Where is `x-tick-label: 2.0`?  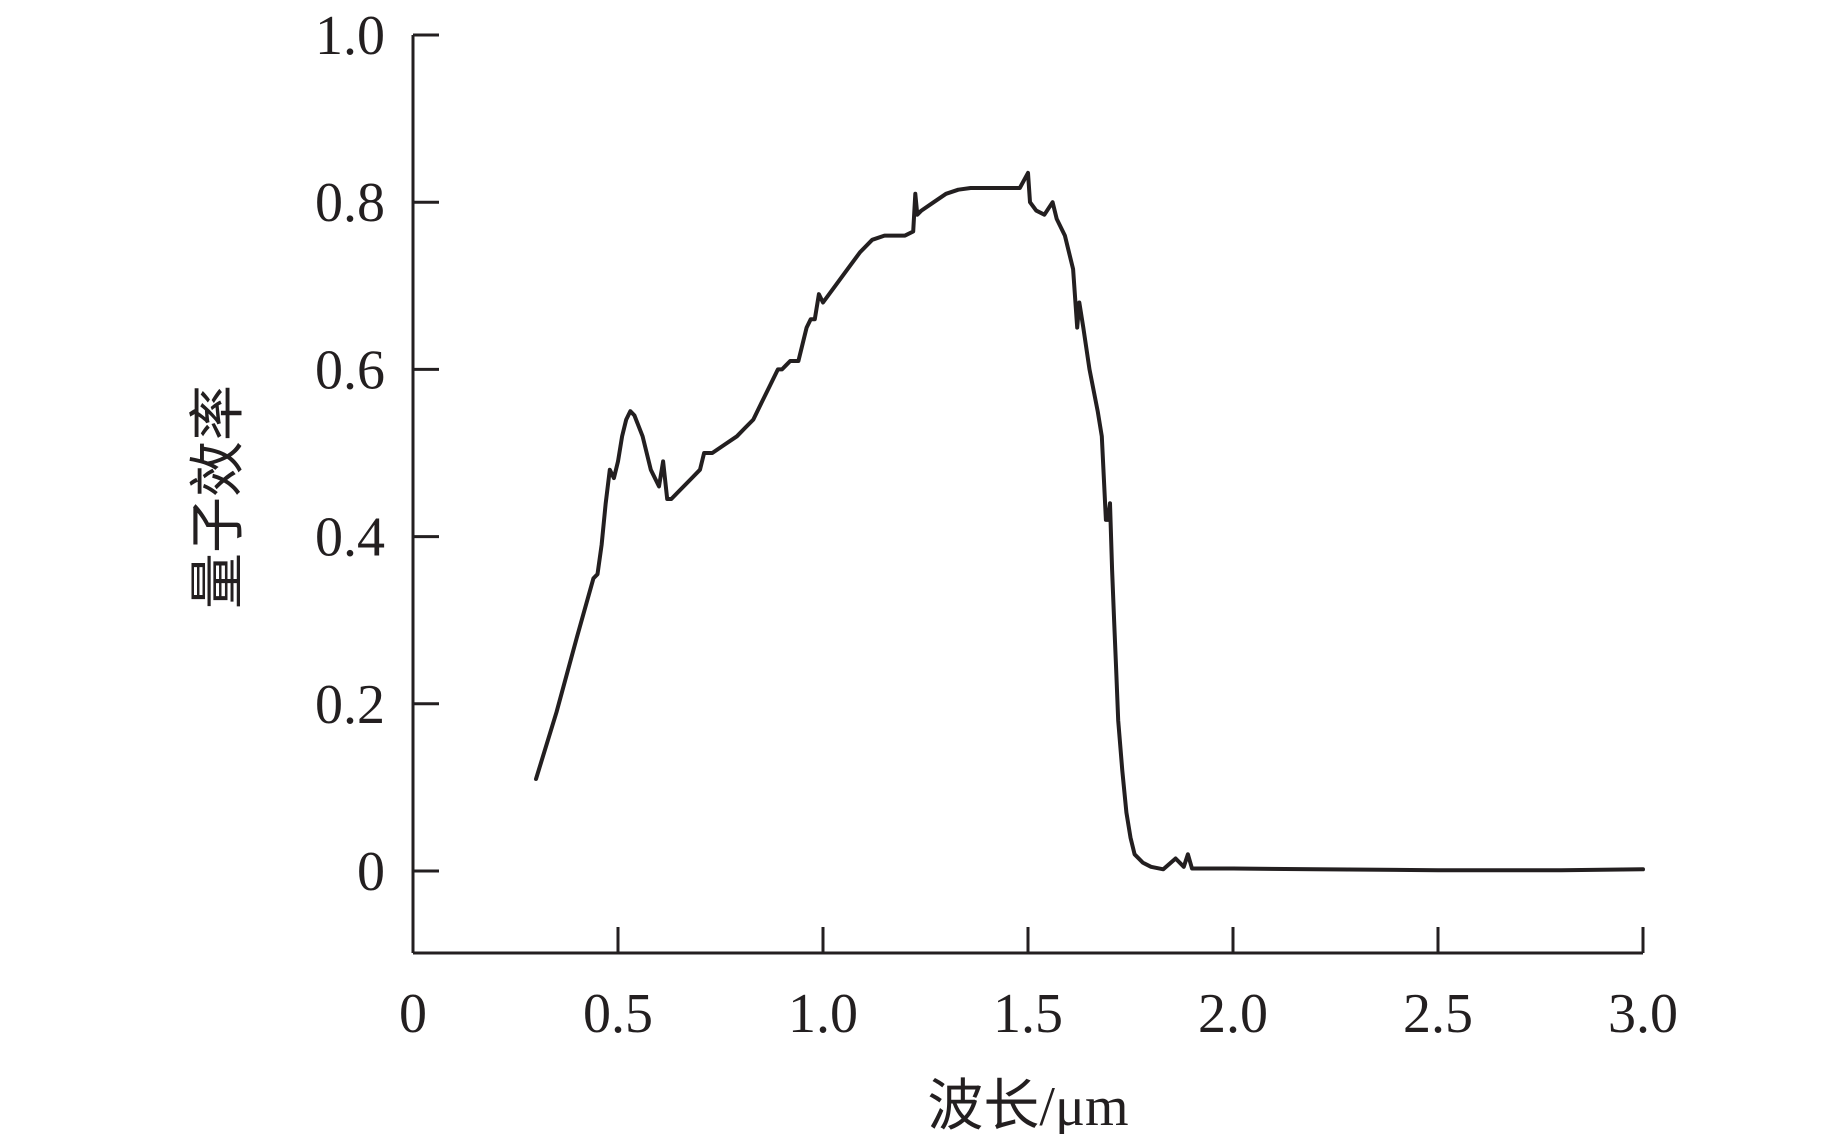
x-tick-label: 2.0 is located at coordinates (1233, 1014).